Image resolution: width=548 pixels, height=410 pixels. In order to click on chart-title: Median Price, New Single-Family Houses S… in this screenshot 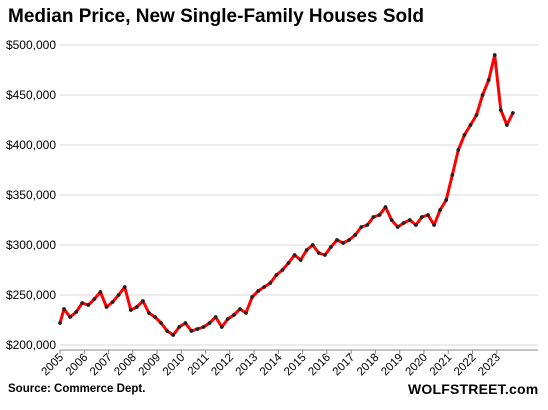, I will do `click(216, 16)`.